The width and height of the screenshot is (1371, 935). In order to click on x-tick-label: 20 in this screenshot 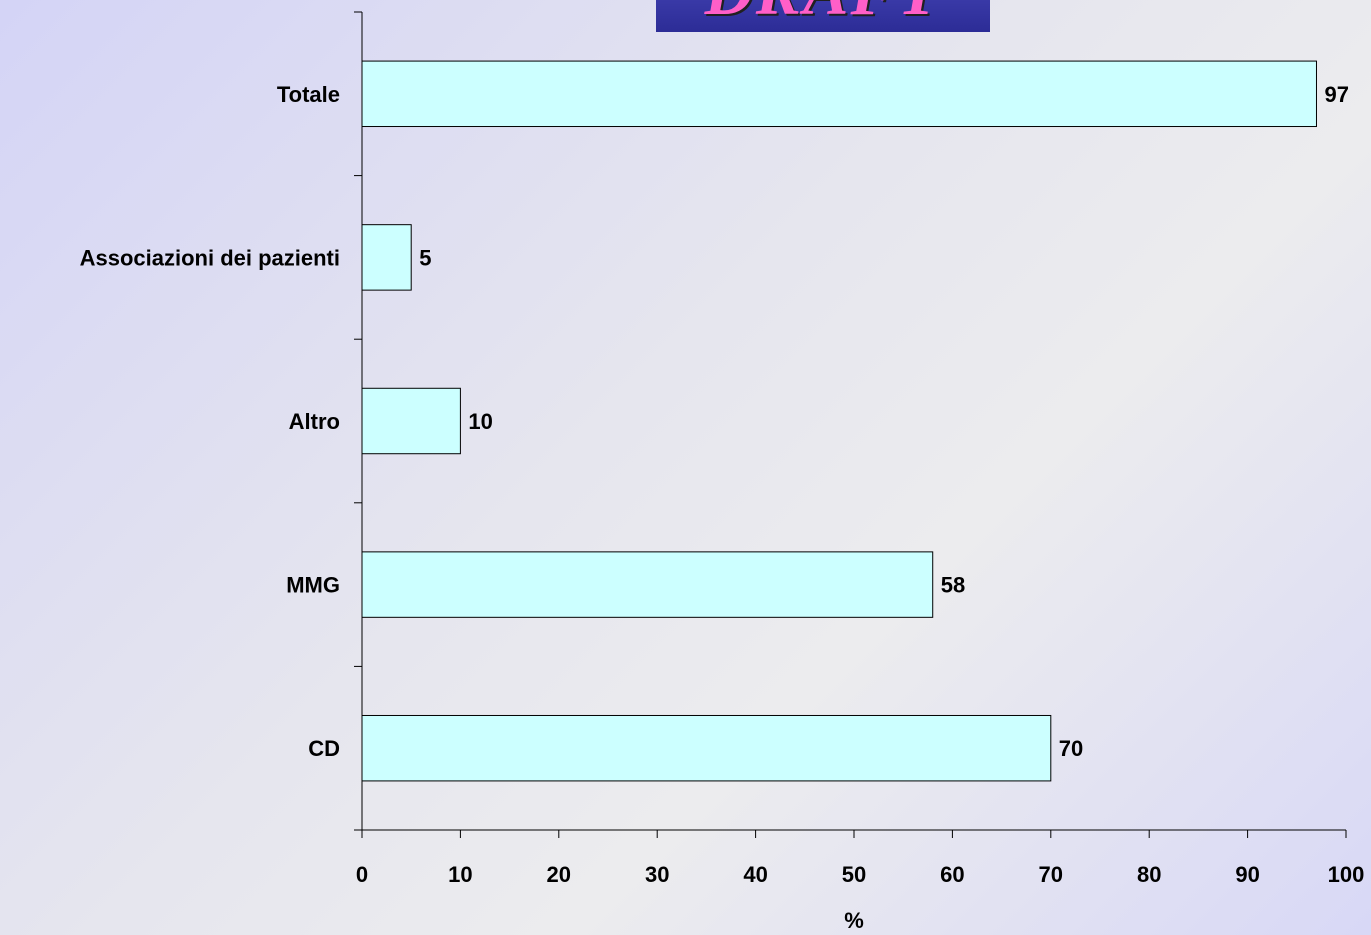, I will do `click(559, 874)`.